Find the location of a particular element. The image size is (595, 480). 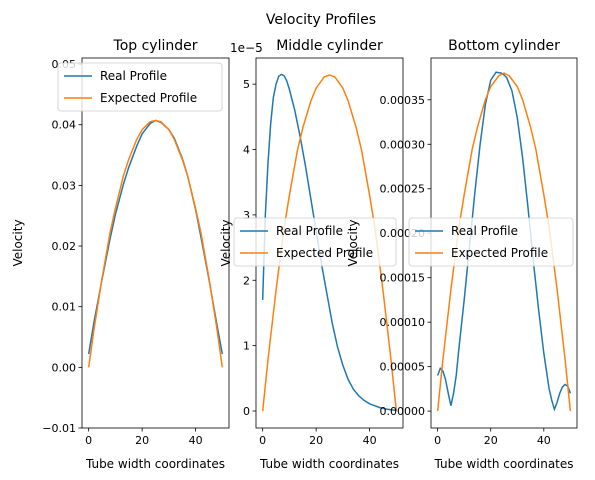

y-tick-label: 0.00 is located at coordinates (64, 367).